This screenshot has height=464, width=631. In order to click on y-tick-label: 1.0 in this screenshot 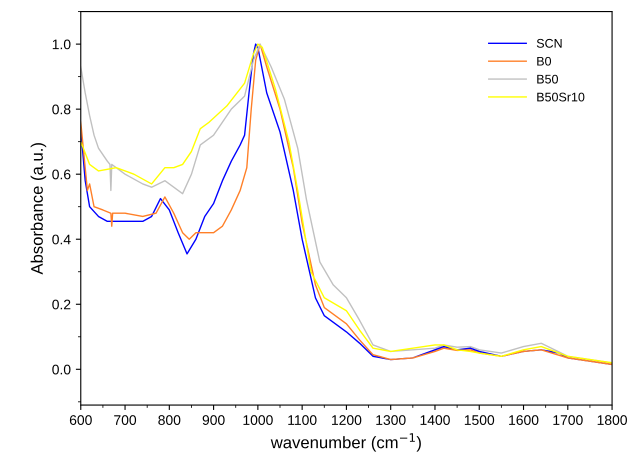, I will do `click(61, 44)`.